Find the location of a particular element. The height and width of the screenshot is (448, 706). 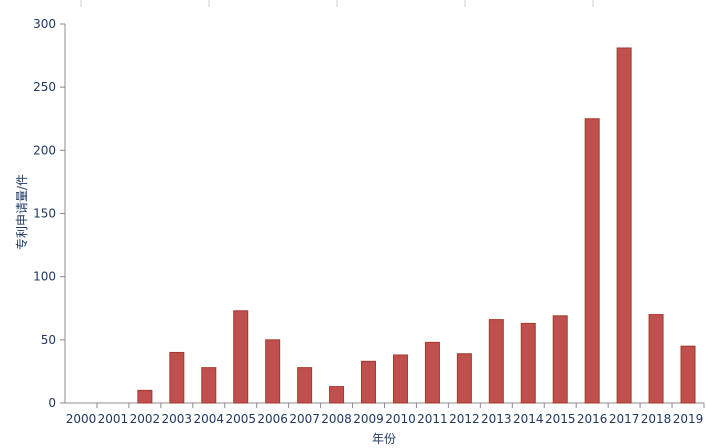

bar-2004 is located at coordinates (209, 385).